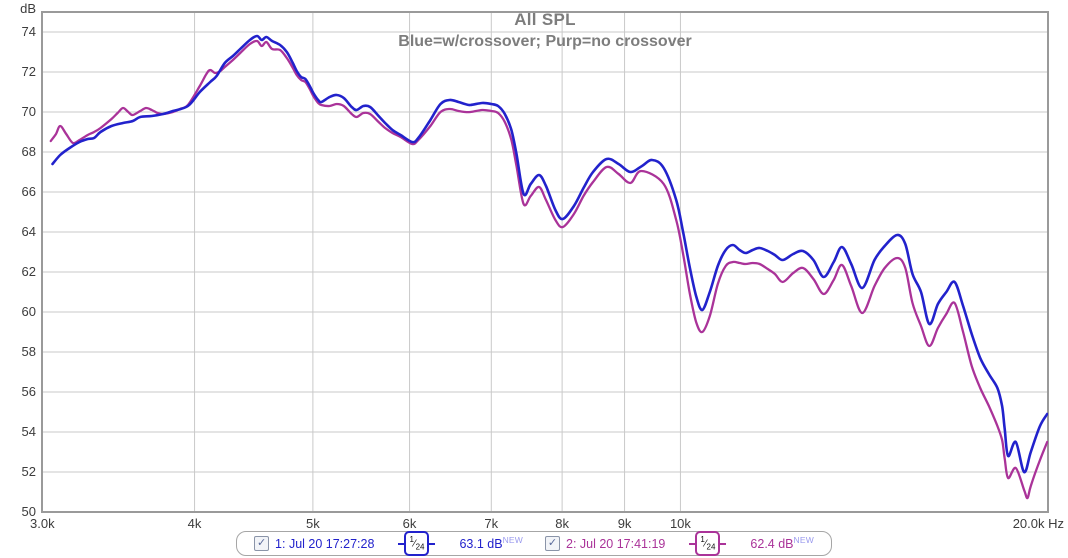 Image resolution: width=1068 pixels, height=558 pixels. What do you see at coordinates (42, 523) in the screenshot?
I see `x-tick-label: 3.0k` at bounding box center [42, 523].